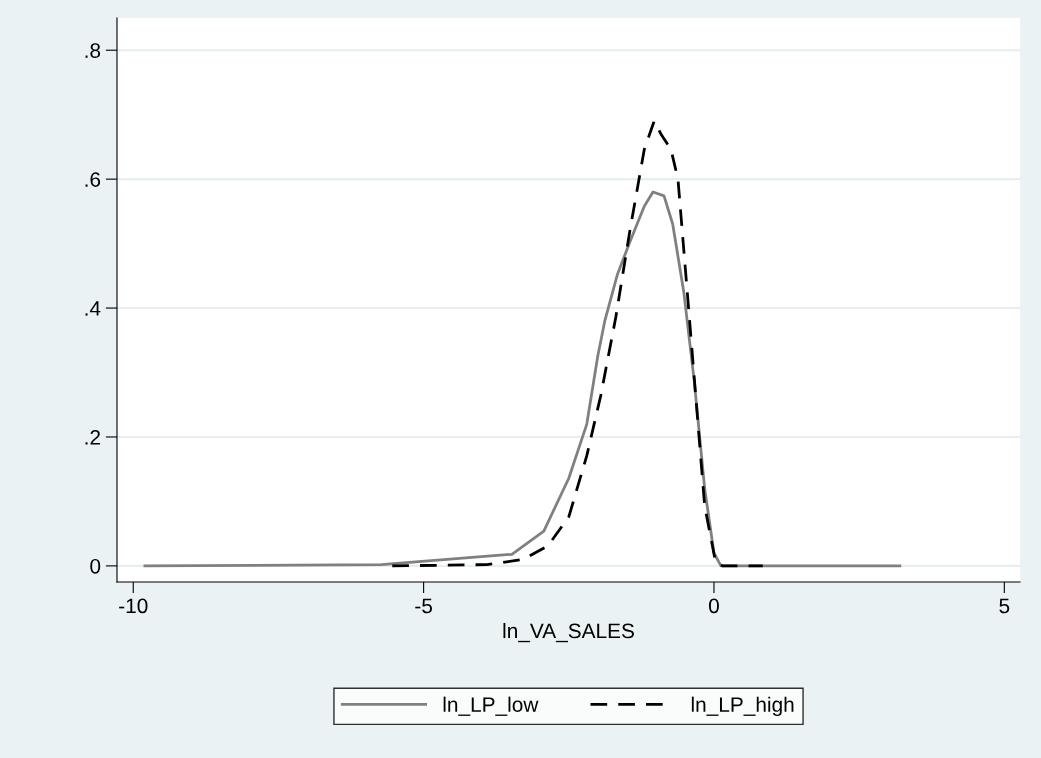 The height and width of the screenshot is (758, 1041). I want to click on y-tick-label: 0, so click(95, 566).